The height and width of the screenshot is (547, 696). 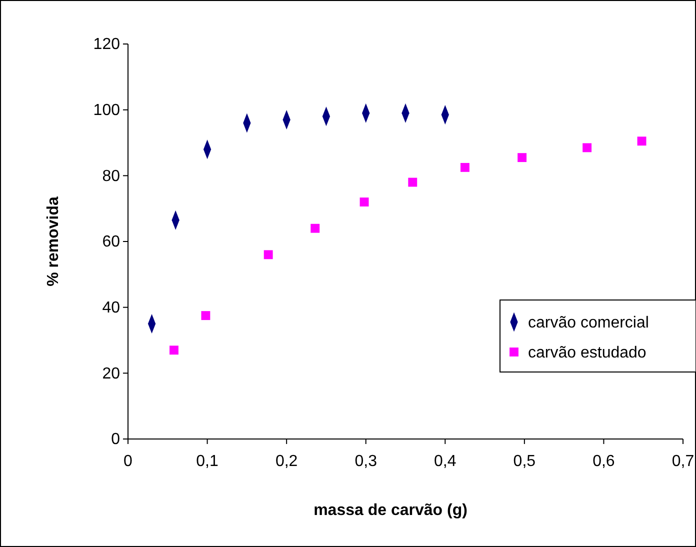 What do you see at coordinates (106, 110) in the screenshot?
I see `y-tick-label: 100` at bounding box center [106, 110].